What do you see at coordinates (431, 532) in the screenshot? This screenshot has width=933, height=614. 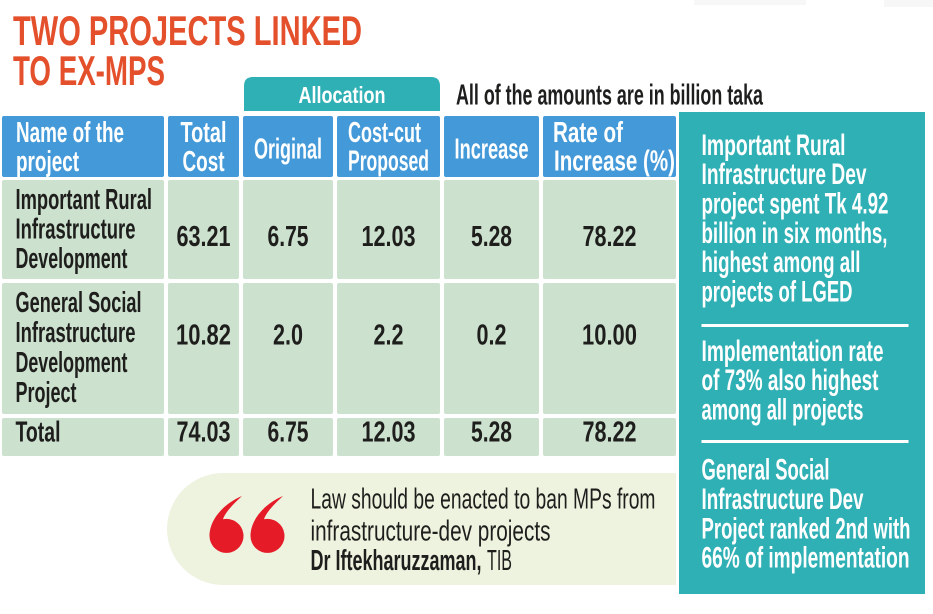 I see `svg-text: infrastructure-dev projects` at bounding box center [431, 532].